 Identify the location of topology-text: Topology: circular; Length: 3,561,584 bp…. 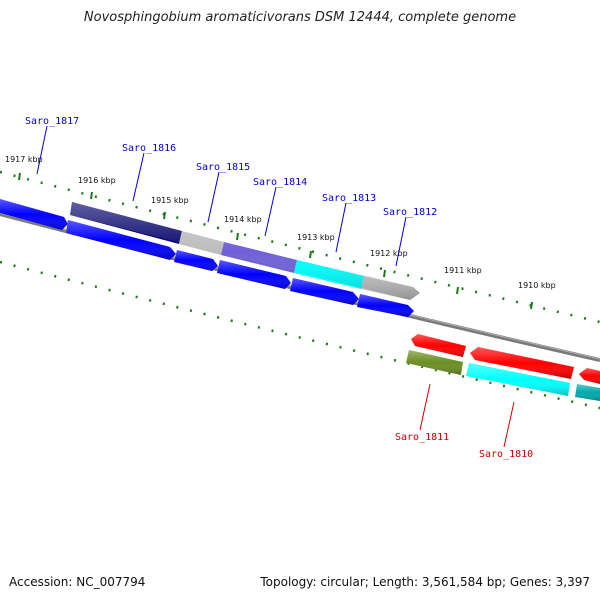
(425, 582).